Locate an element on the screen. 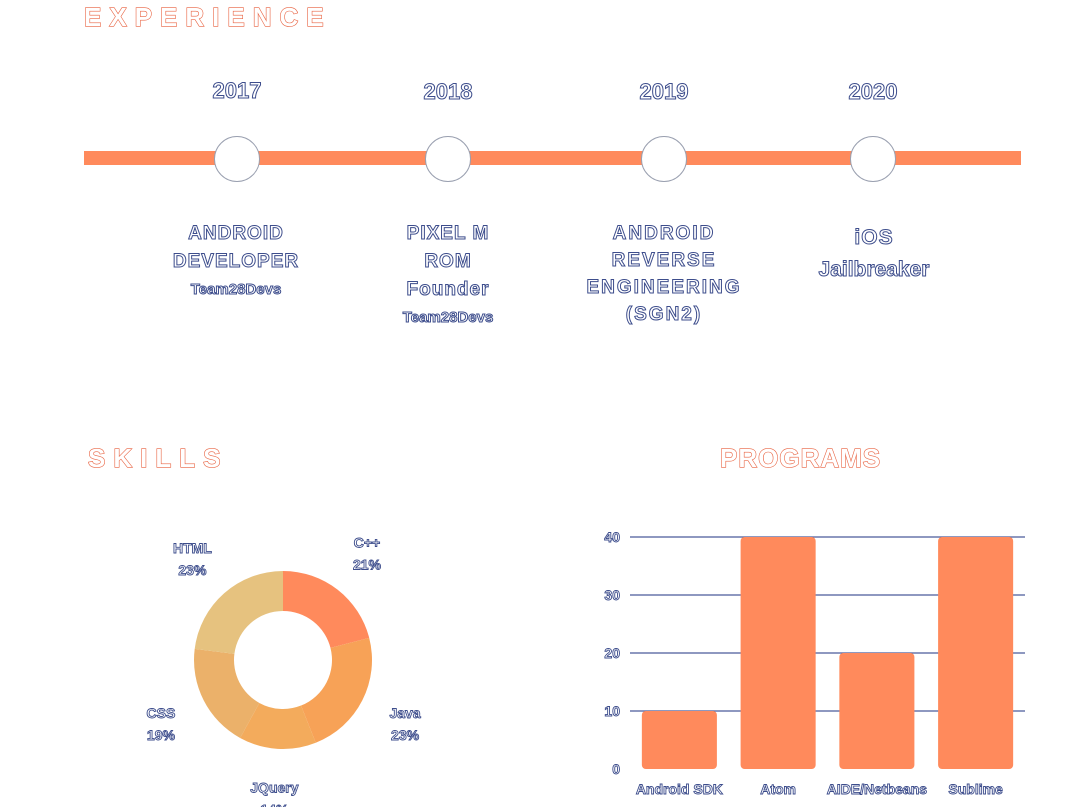 This screenshot has height=807, width=1083. job-title-line: DEVELOPER is located at coordinates (236, 262).